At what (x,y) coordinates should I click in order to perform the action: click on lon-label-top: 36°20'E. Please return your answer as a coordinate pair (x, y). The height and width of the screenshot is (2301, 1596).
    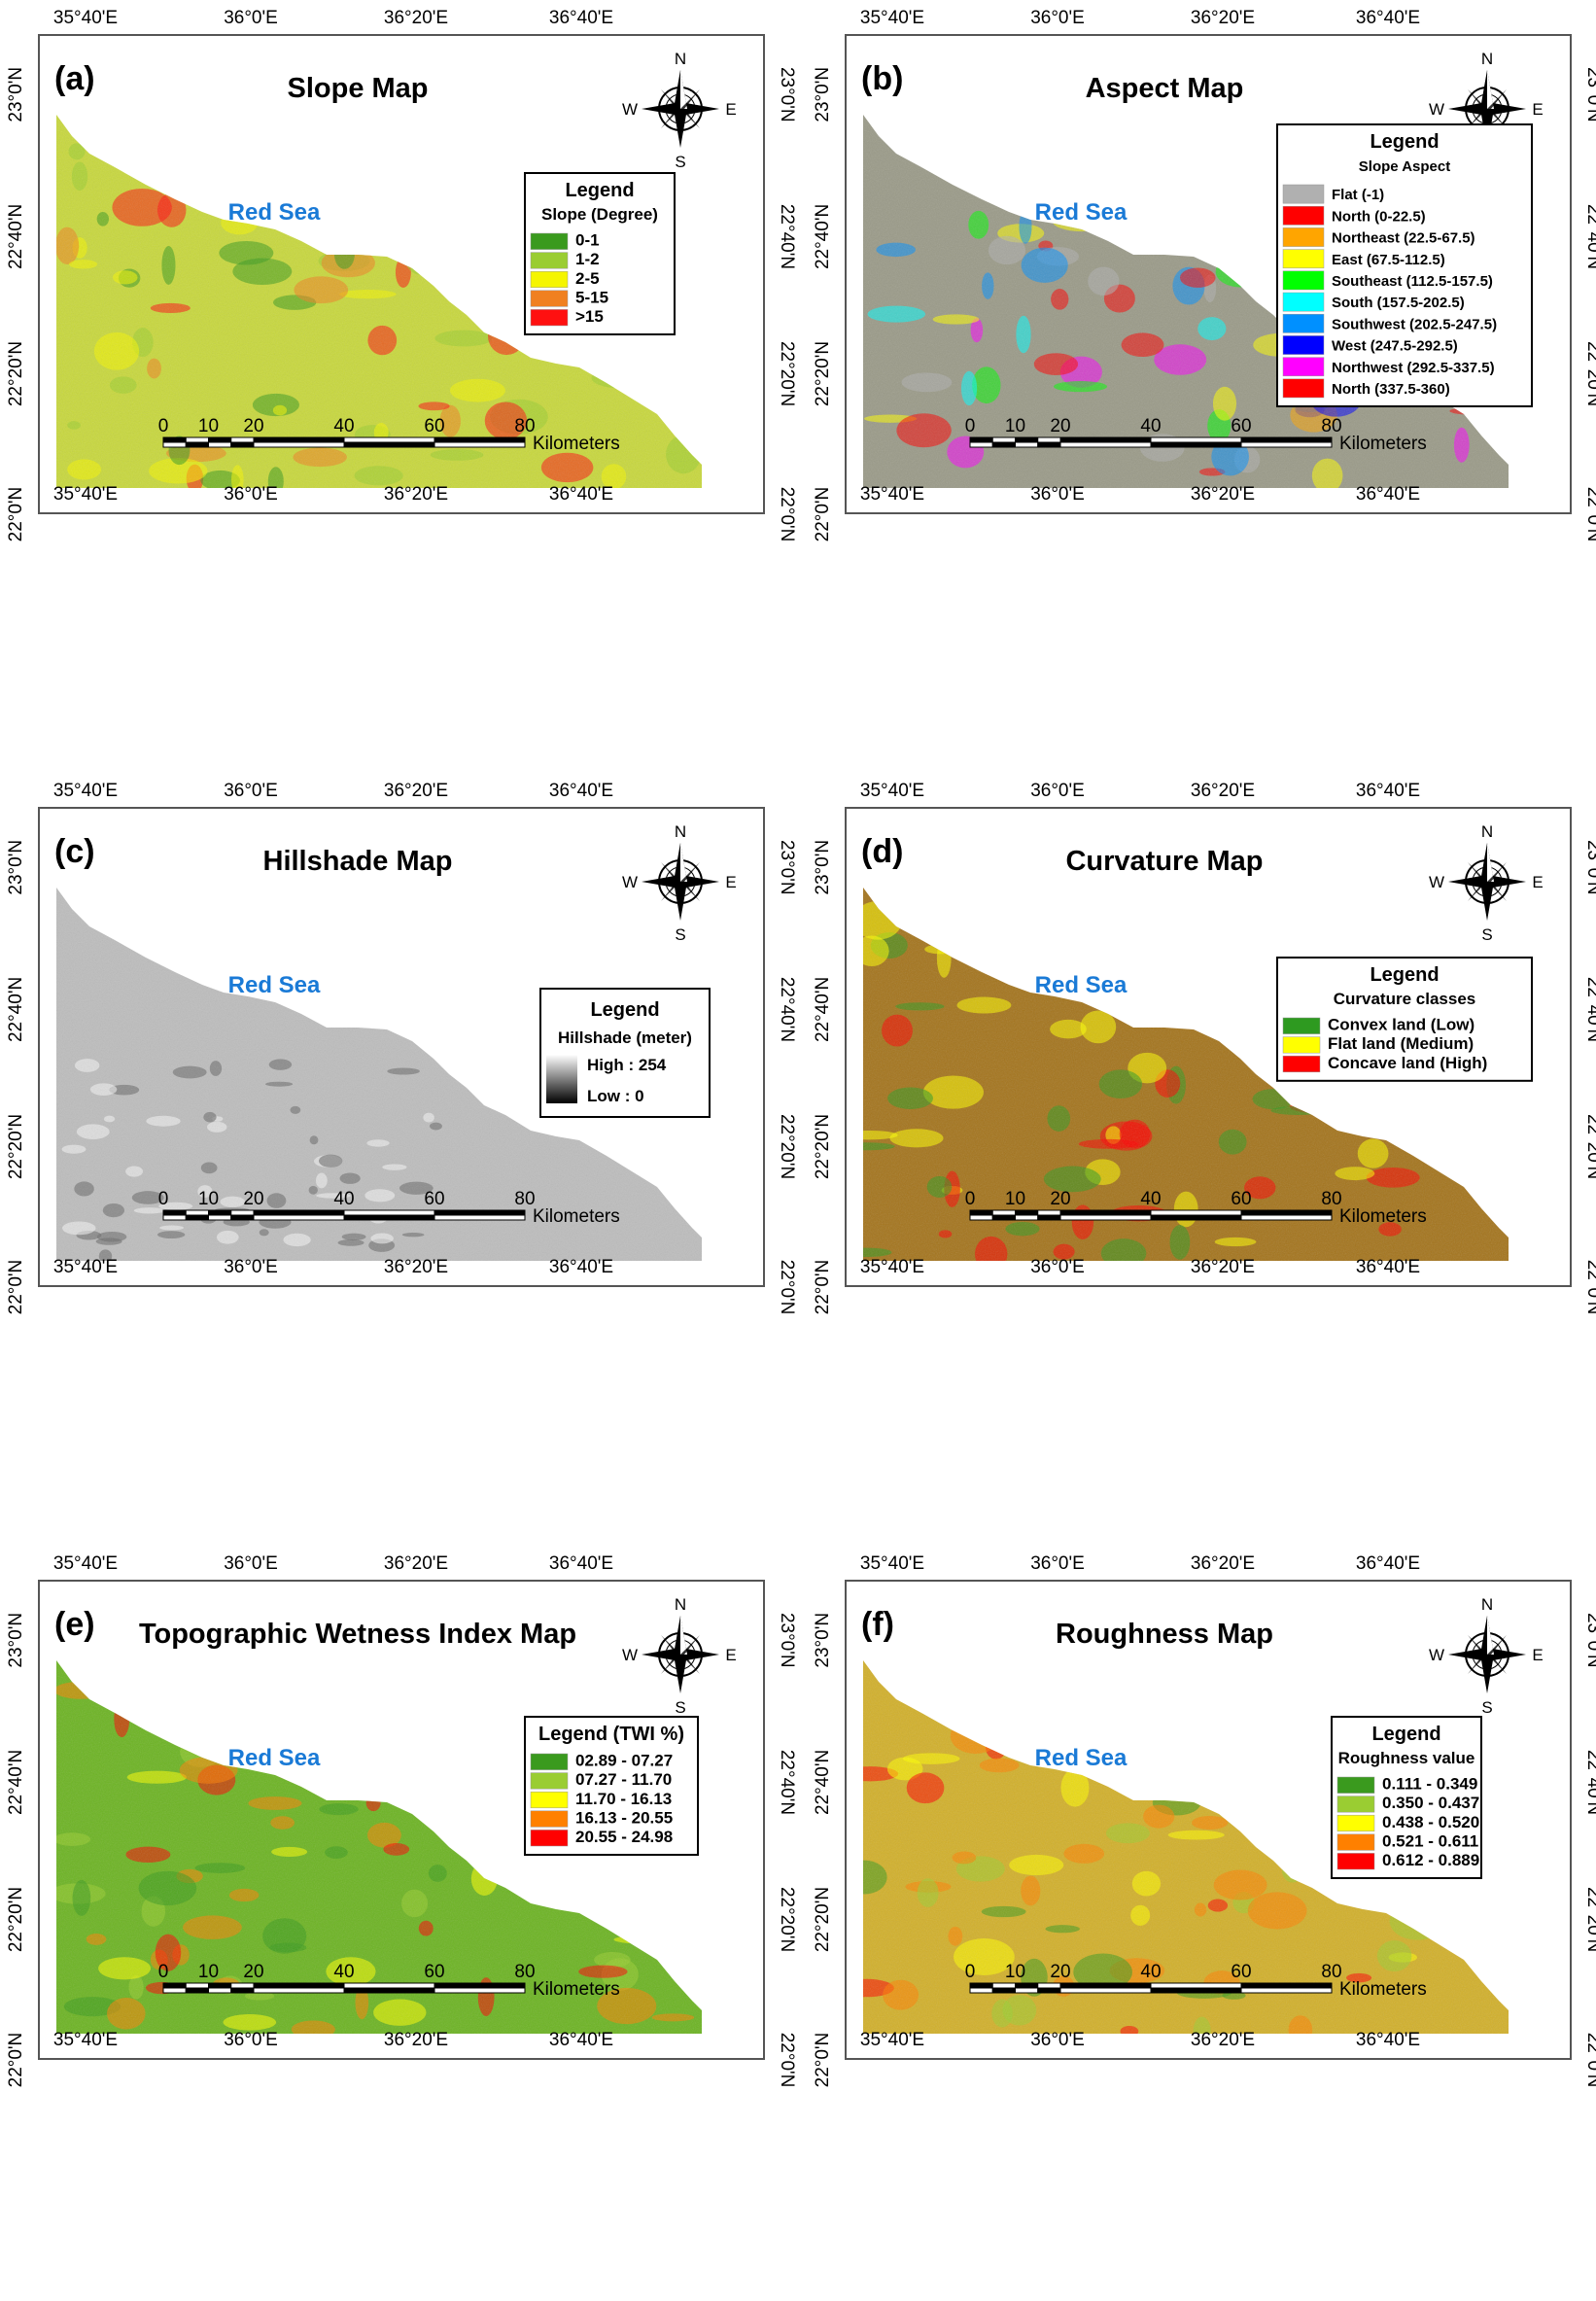
    Looking at the image, I should click on (416, 18).